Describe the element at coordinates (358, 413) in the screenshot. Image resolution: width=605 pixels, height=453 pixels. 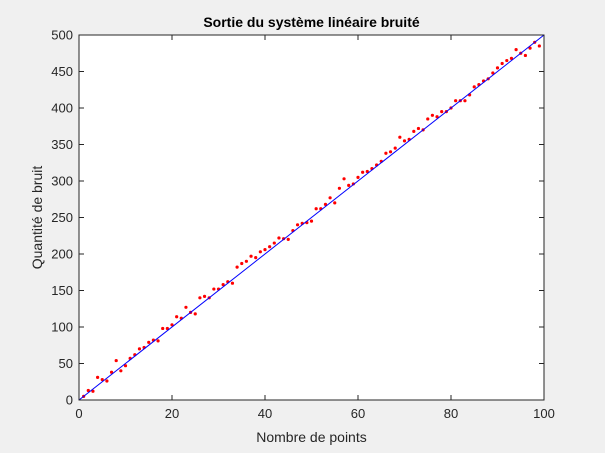
I see `x-tick-label: 60` at that location.